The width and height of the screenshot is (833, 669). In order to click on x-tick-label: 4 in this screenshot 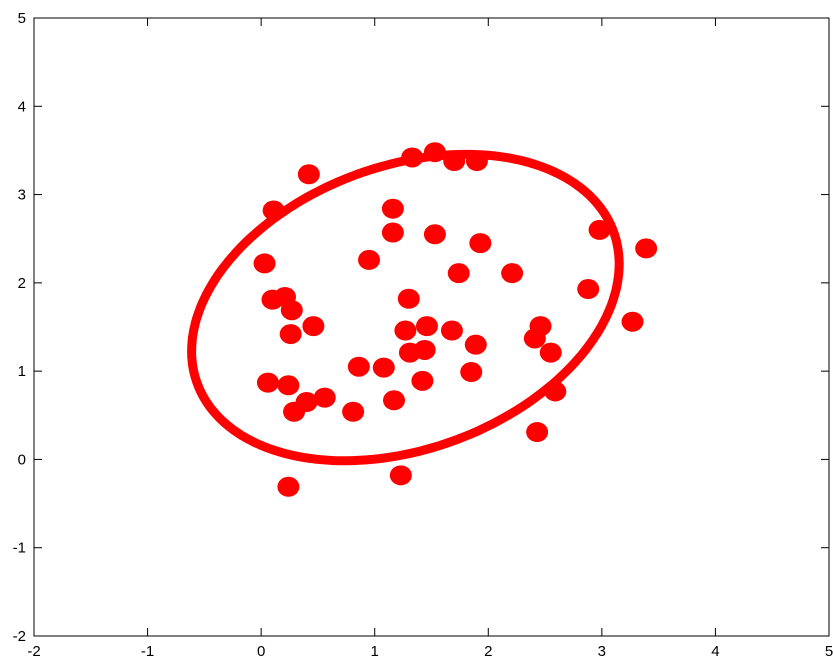, I will do `click(715, 651)`.